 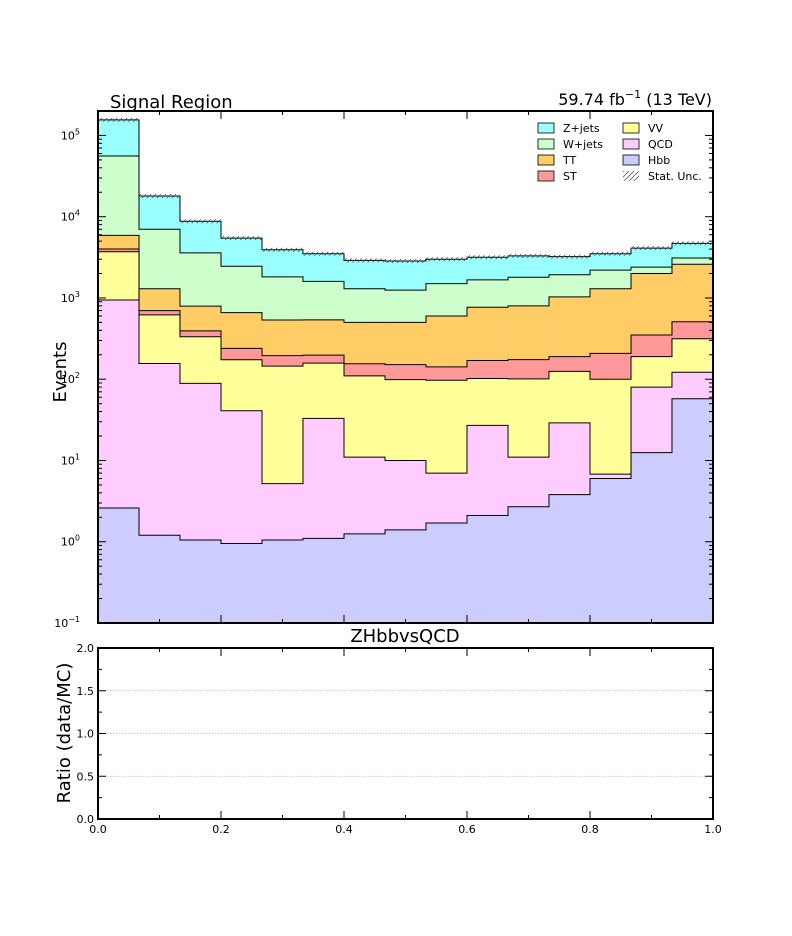 I want to click on legend-label: TT, so click(x=569, y=160).